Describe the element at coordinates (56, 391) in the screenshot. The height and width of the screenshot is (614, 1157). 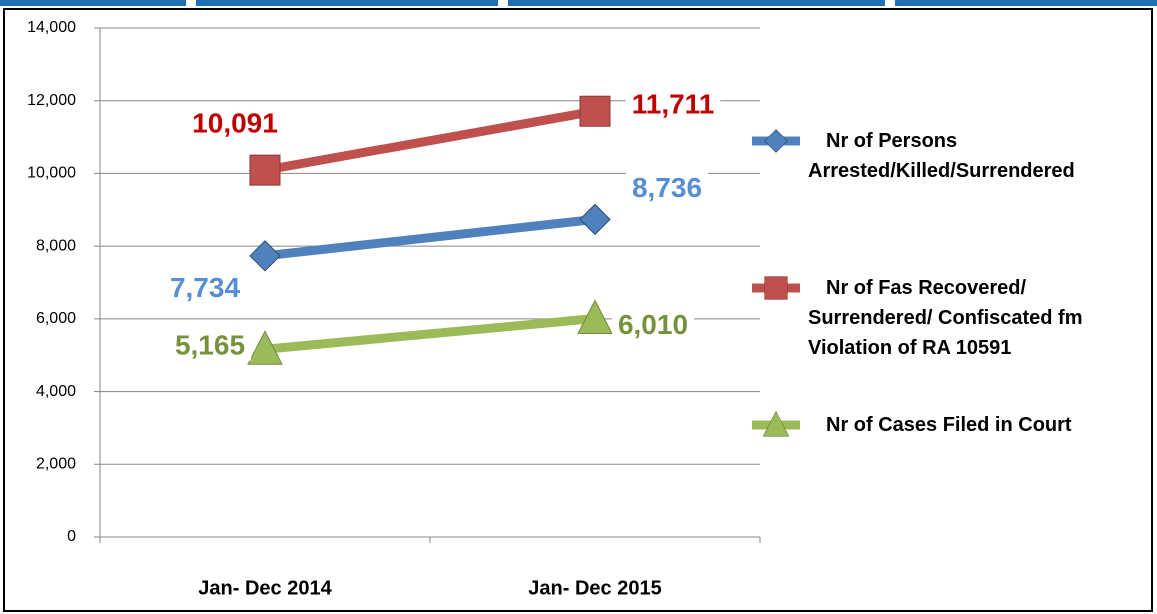
I see `y-tick-label: 4,000` at that location.